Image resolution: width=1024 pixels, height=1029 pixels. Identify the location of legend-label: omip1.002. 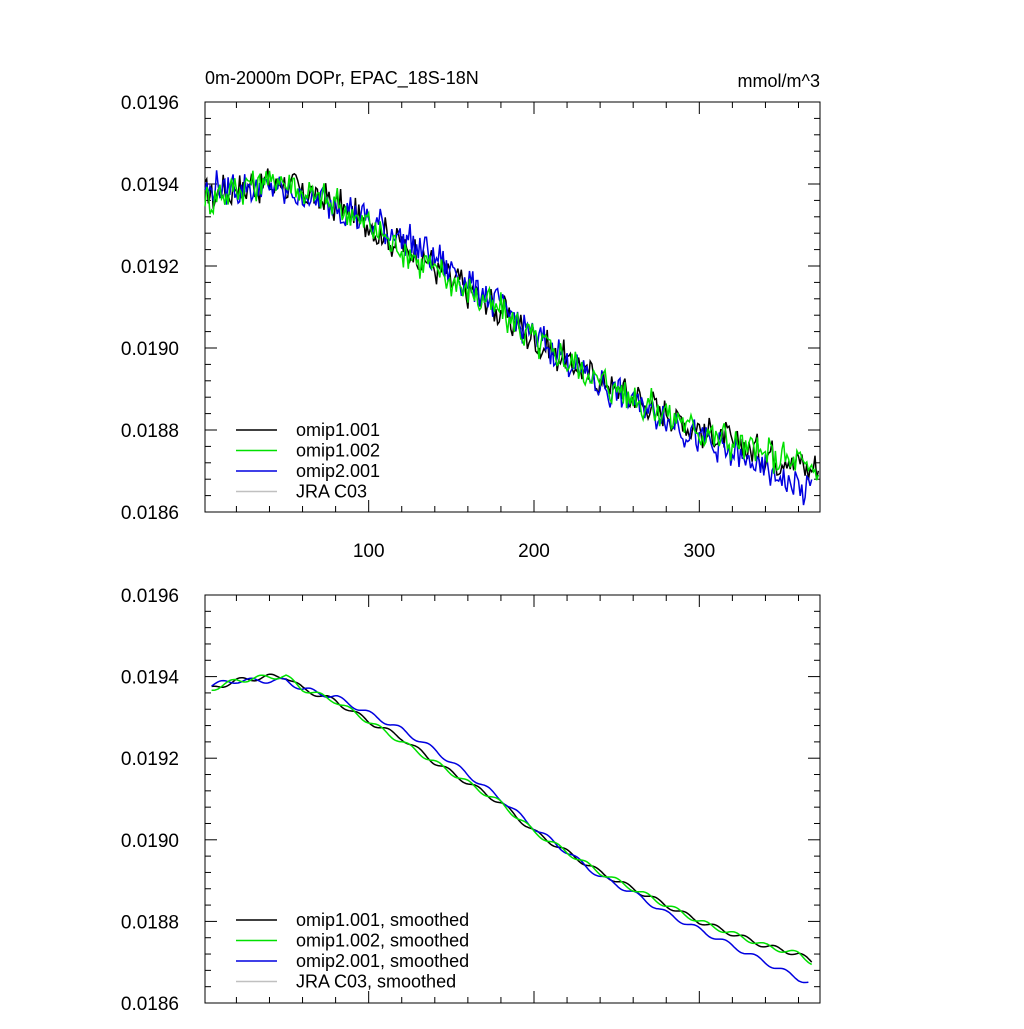
(338, 451).